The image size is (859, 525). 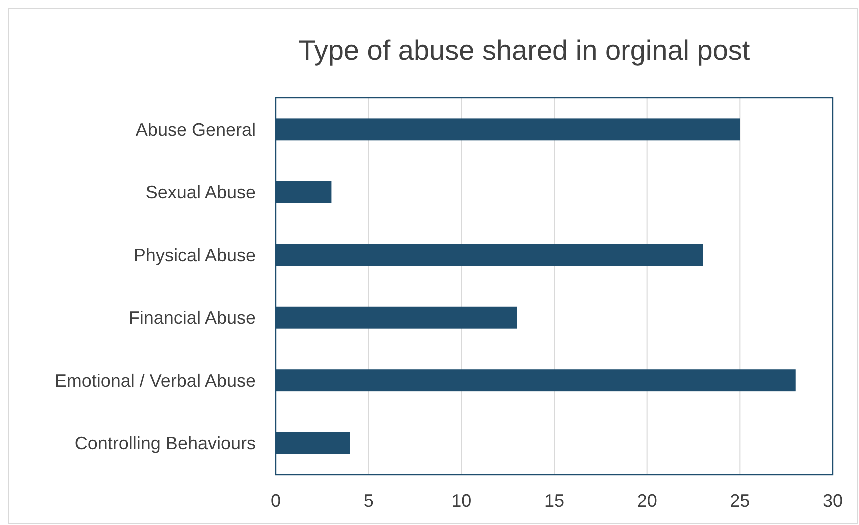 What do you see at coordinates (165, 444) in the screenshot?
I see `y-tick-label: Controlling Behaviours` at bounding box center [165, 444].